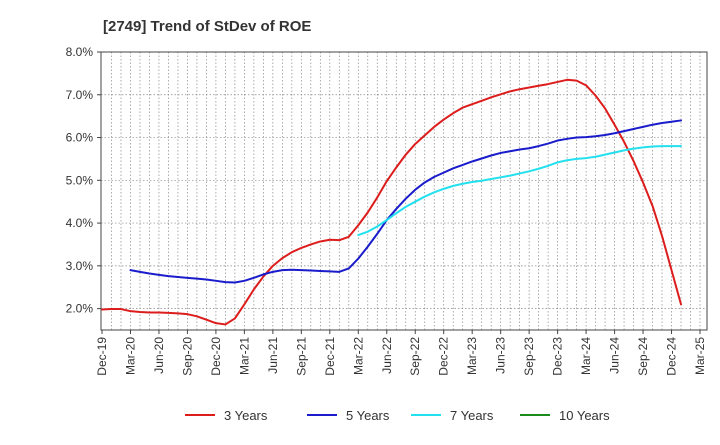 Image resolution: width=720 pixels, height=445 pixels. What do you see at coordinates (159, 355) in the screenshot?
I see `x-tick-label: Jun-20` at bounding box center [159, 355].